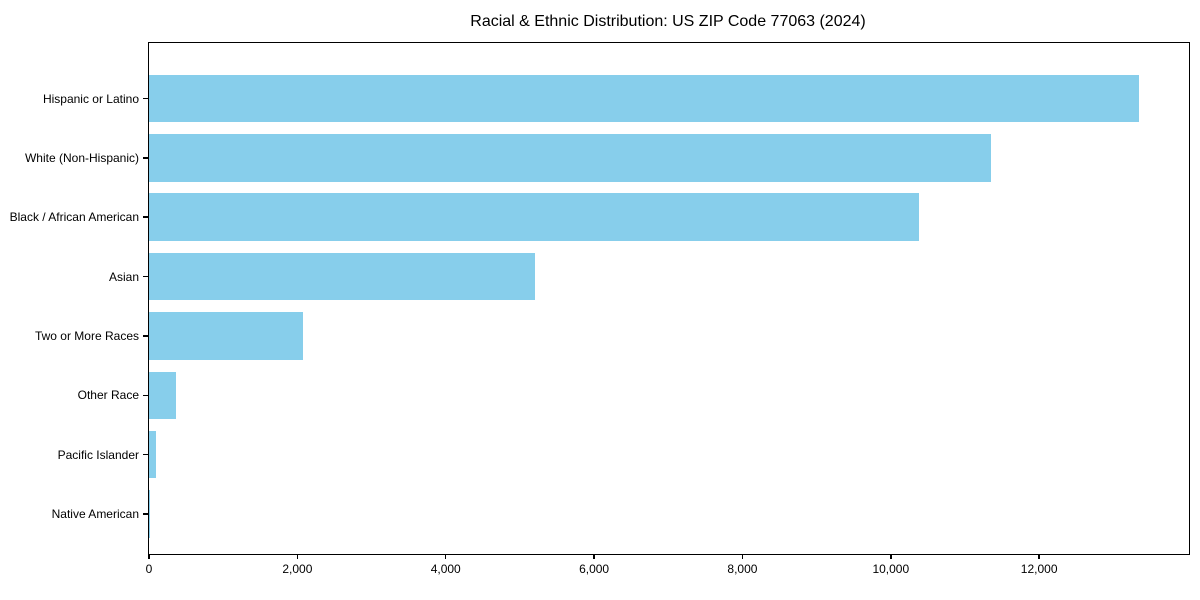 This screenshot has height=600, width=1200. Describe the element at coordinates (342, 276) in the screenshot. I see `bar-asian` at that location.